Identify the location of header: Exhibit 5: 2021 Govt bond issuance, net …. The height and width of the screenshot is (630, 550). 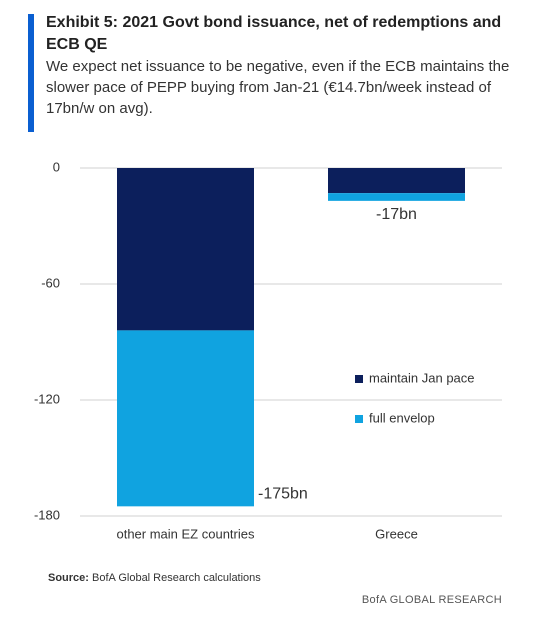
(283, 65).